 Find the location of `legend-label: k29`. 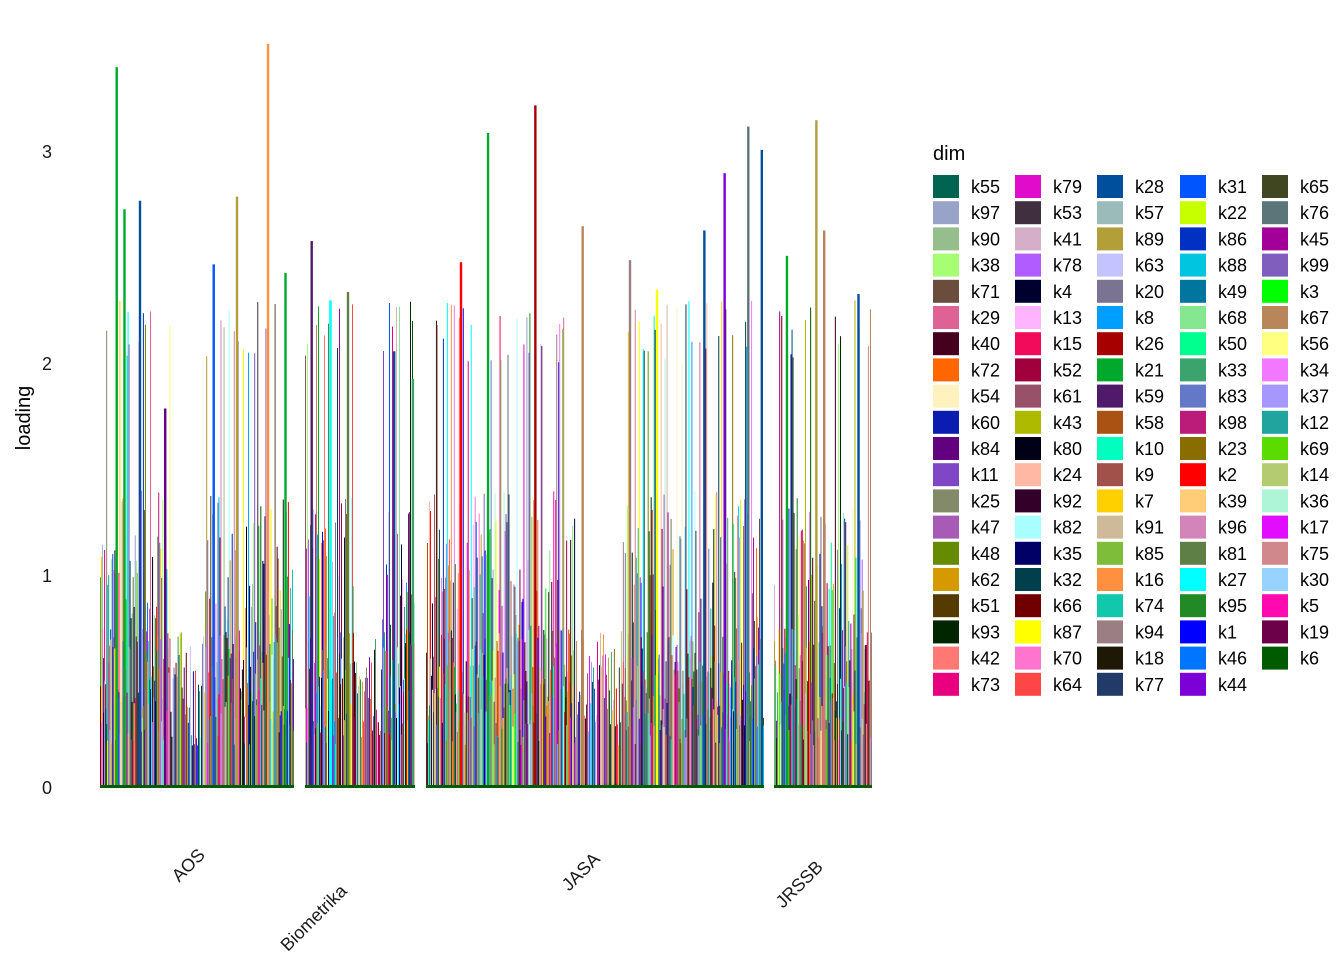

legend-label: k29 is located at coordinates (985, 318).